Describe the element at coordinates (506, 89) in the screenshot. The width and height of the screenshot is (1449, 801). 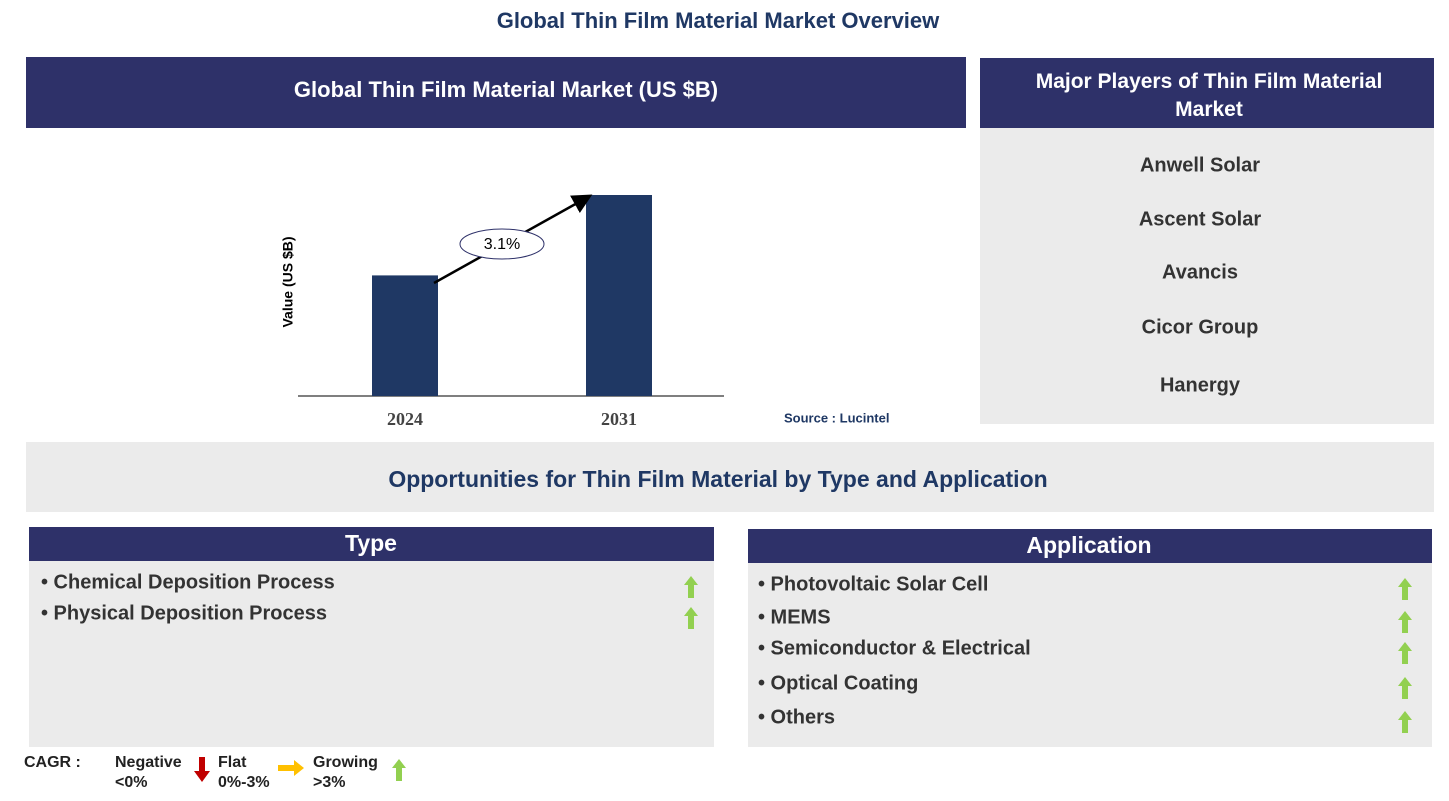
I see `chart-title: Global Thin Film Material Market (US $B)` at that location.